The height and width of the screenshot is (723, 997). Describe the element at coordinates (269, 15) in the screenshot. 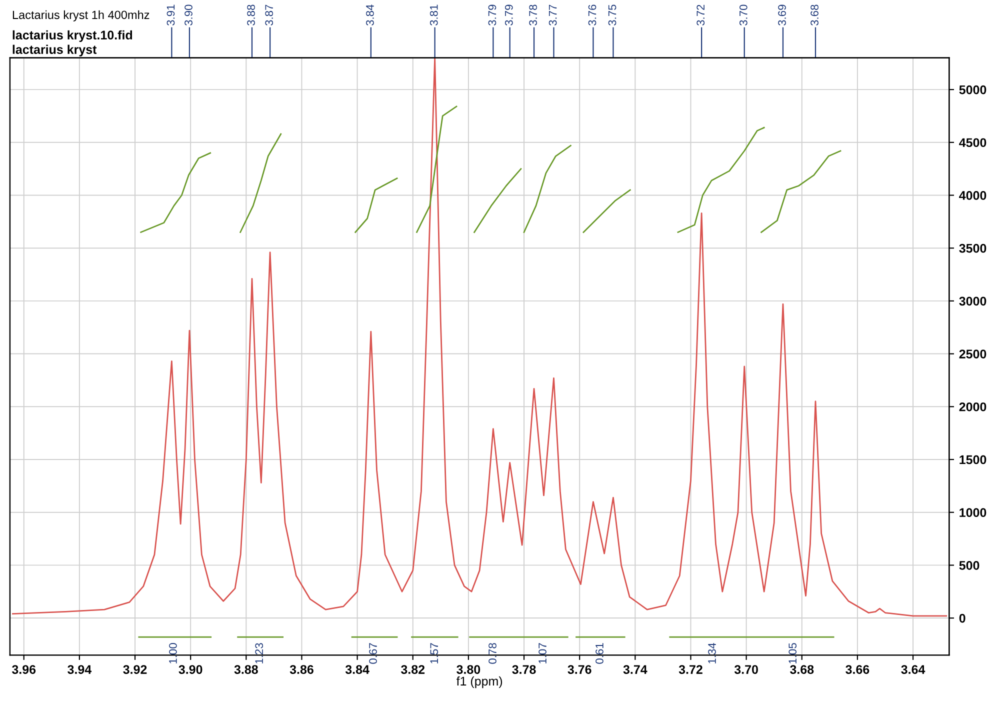

I see `x2-tick-label: 3.87` at that location.